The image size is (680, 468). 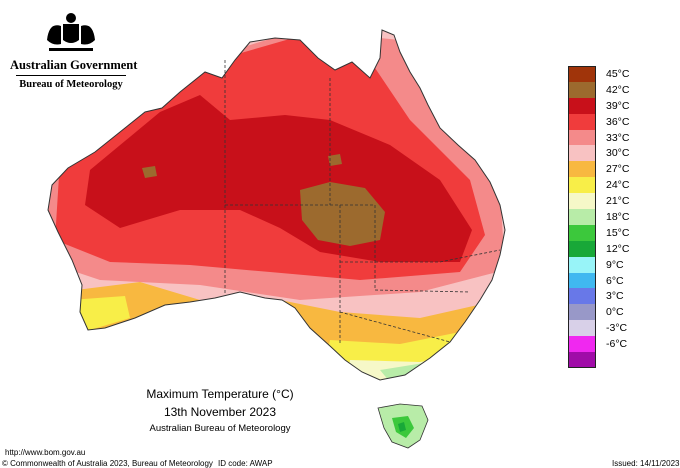 I want to click on map-source: Australian Bureau of Meteorology, so click(x=220, y=428).